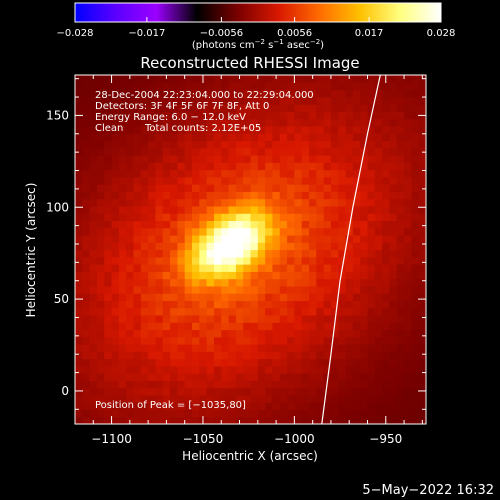 This screenshot has height=500, width=500. What do you see at coordinates (170, 117) in the screenshot?
I see `info-energy-range: Energy Range: 6.0 − 12.0 keV` at bounding box center [170, 117].